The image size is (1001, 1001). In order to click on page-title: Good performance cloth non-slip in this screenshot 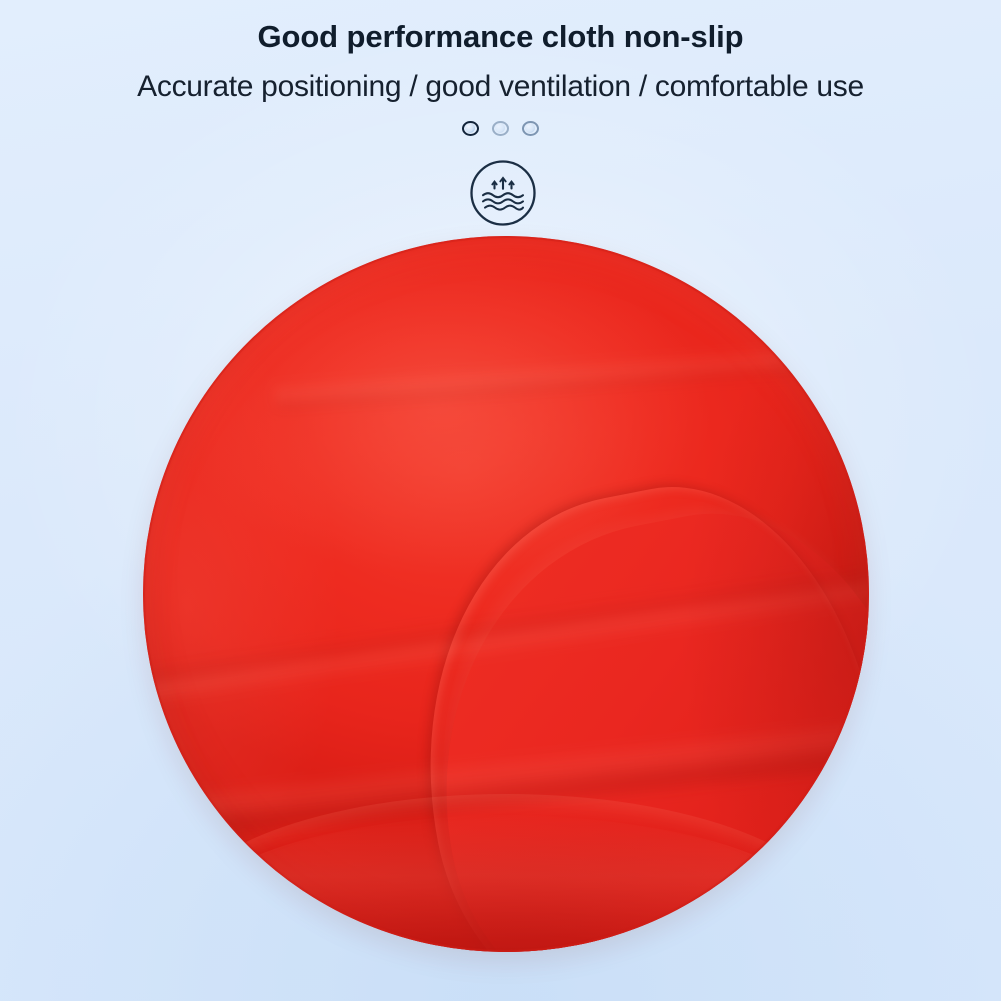, I will do `click(500, 36)`.